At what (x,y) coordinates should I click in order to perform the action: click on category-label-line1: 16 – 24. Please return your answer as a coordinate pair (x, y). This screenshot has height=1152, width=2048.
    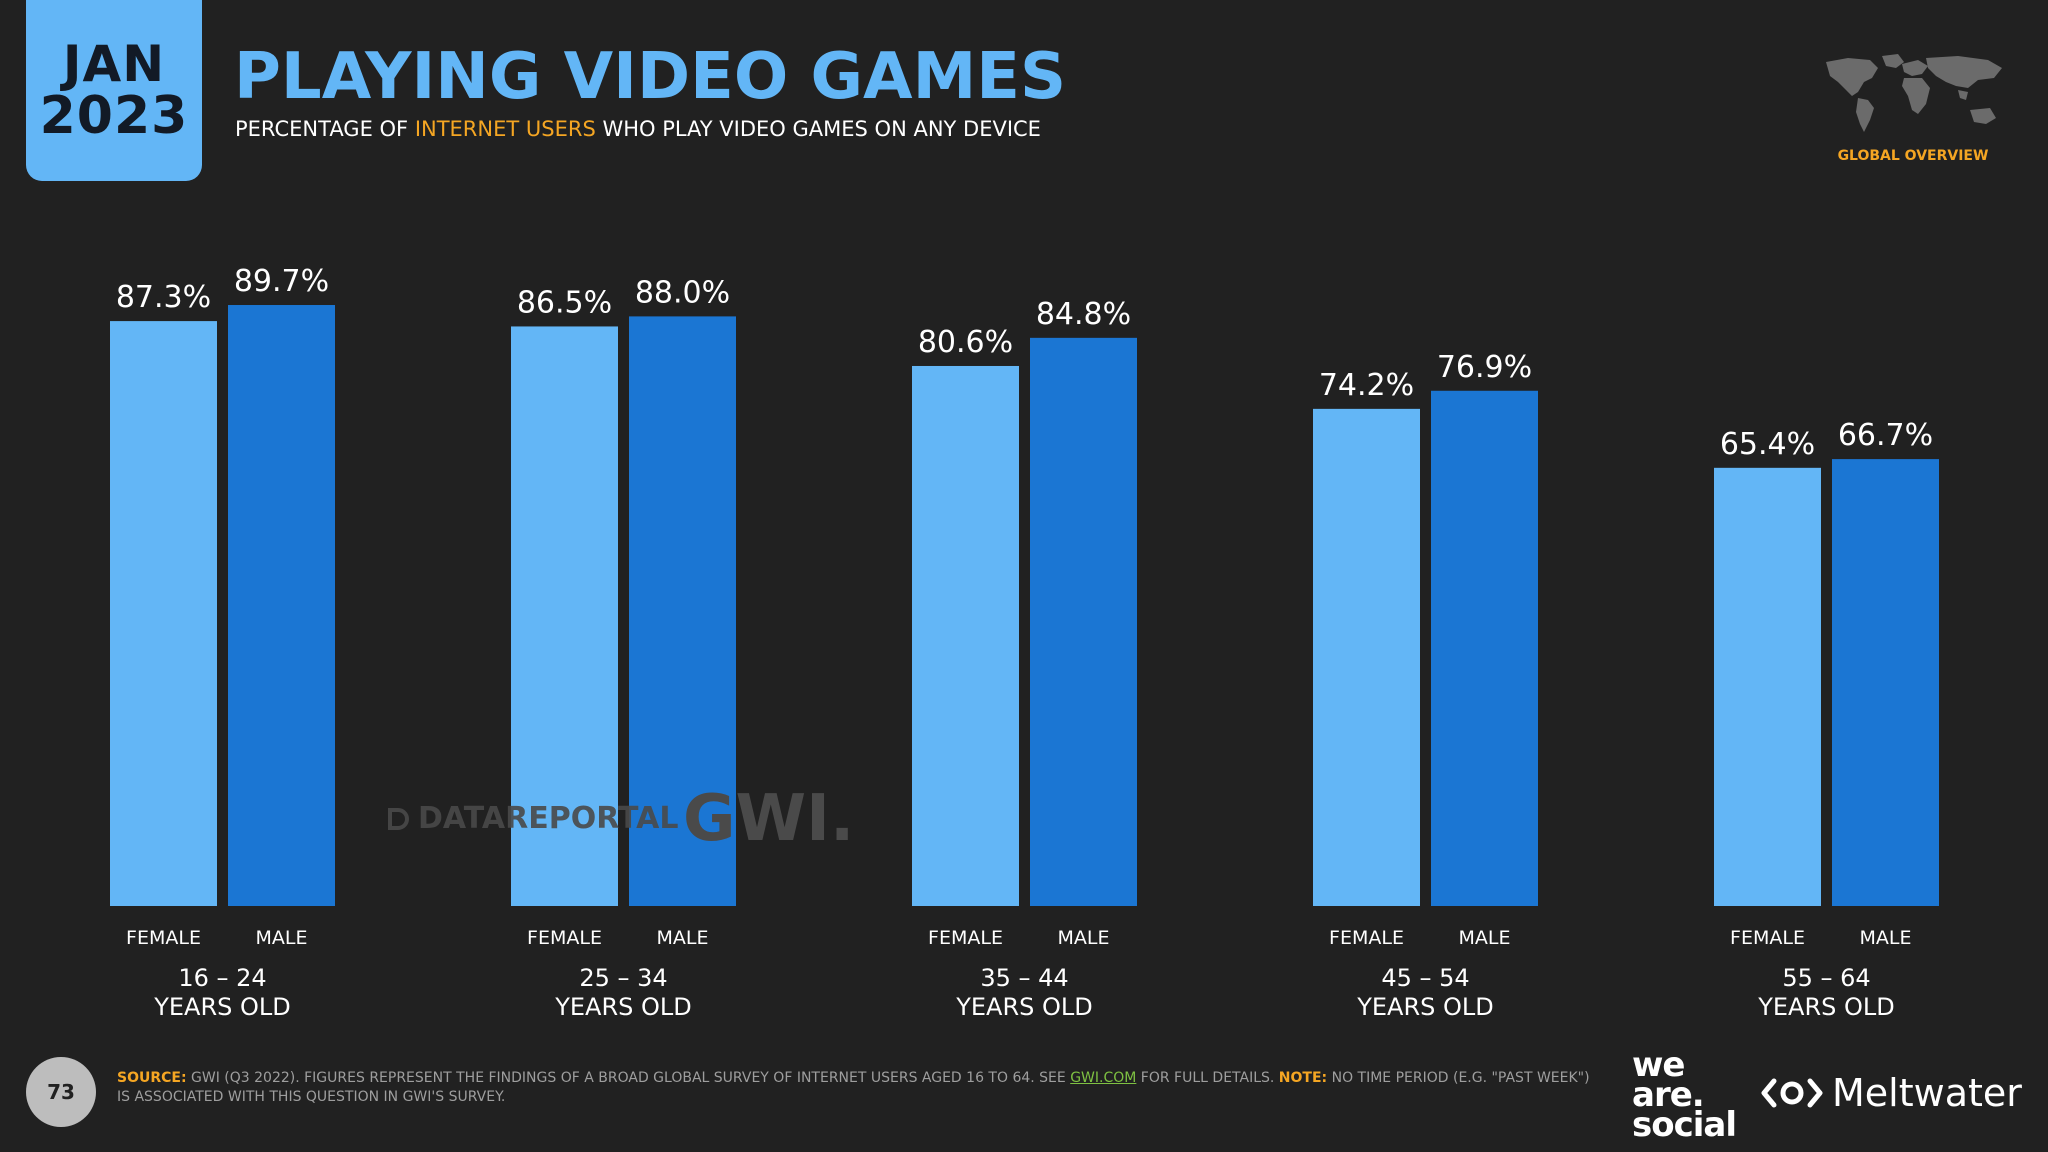
    Looking at the image, I should click on (222, 978).